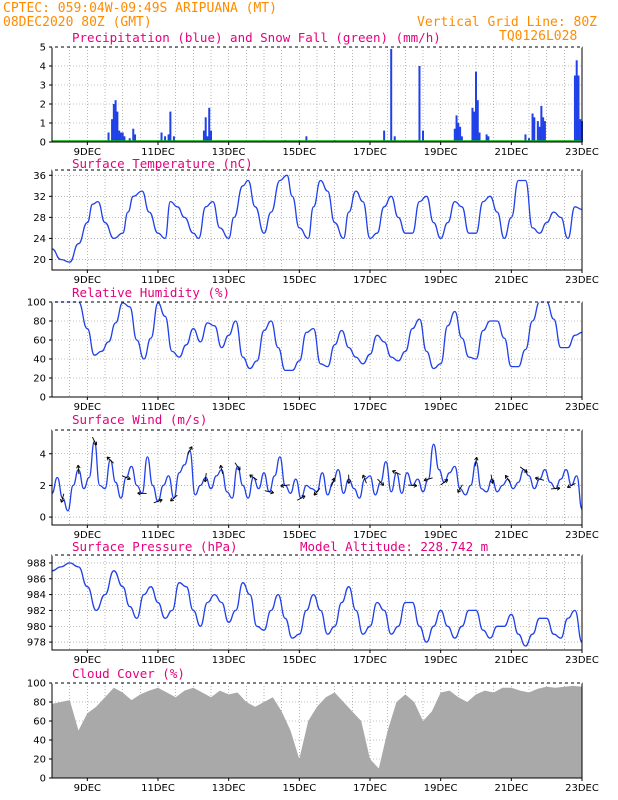  I want to click on y-tick-label: 80, so click(39, 322).